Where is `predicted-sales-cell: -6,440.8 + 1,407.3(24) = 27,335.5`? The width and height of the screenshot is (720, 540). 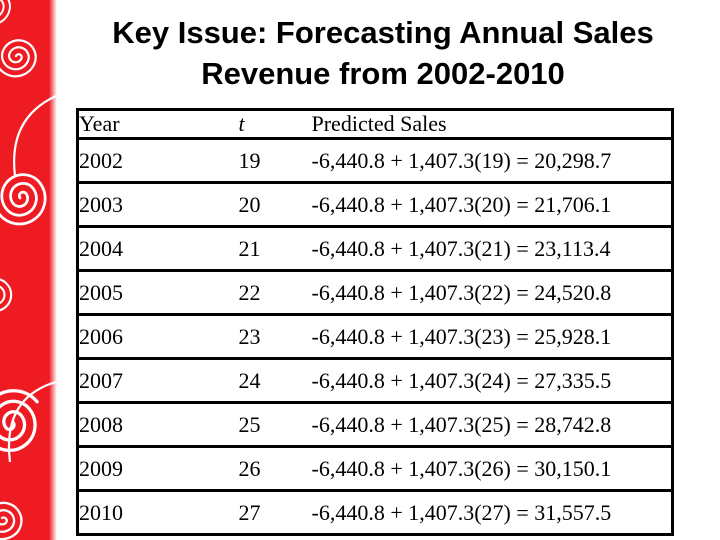 predicted-sales-cell: -6,440.8 + 1,407.3(24) = 27,335.5 is located at coordinates (492, 380).